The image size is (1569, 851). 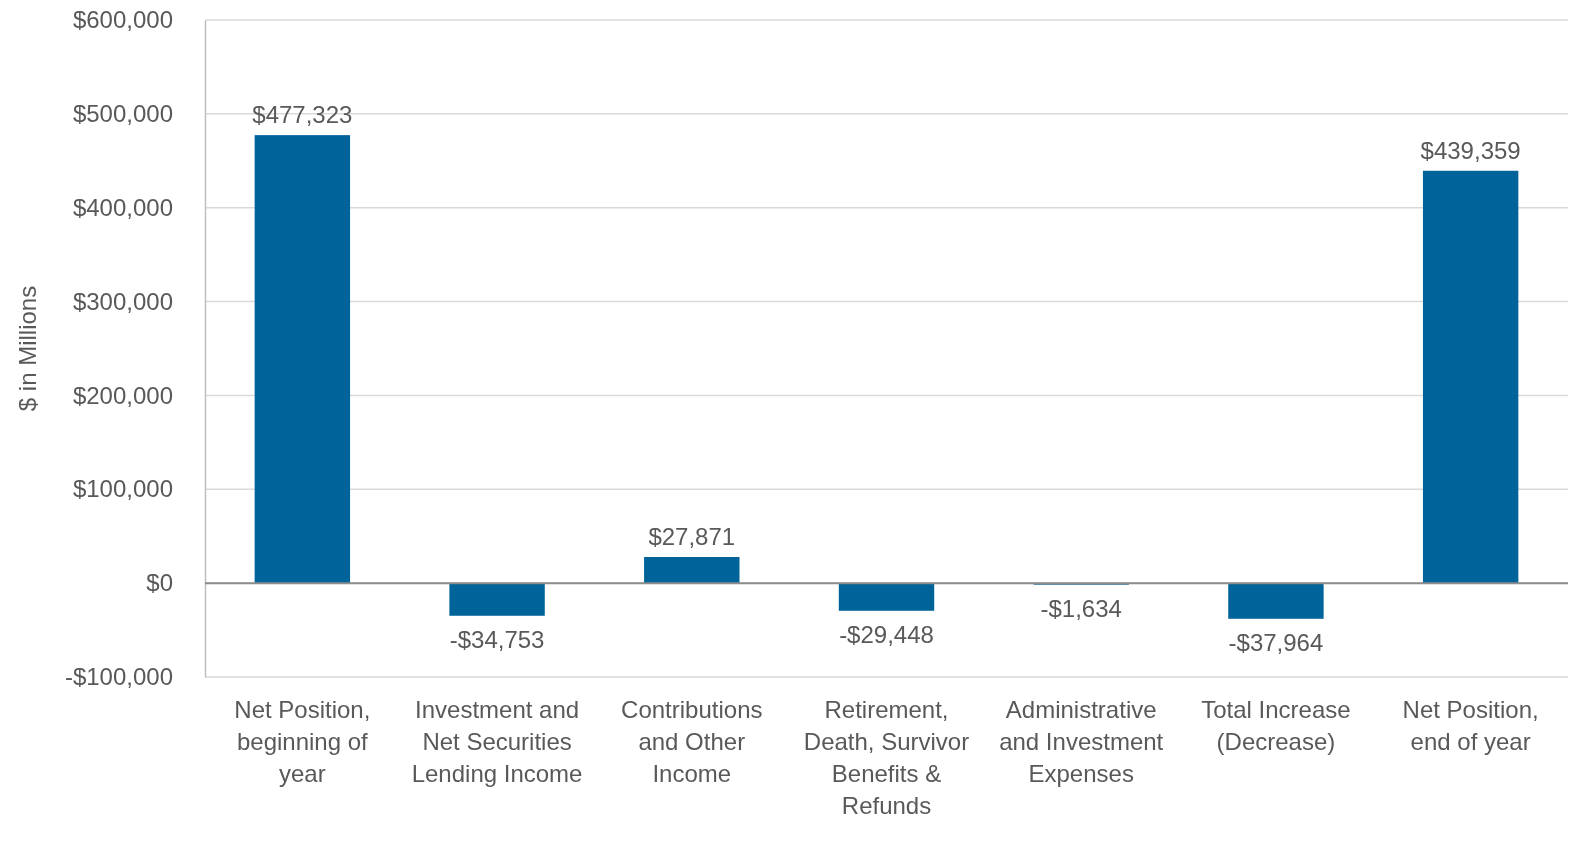 What do you see at coordinates (122, 301) in the screenshot?
I see `y-tick-label: $300,000` at bounding box center [122, 301].